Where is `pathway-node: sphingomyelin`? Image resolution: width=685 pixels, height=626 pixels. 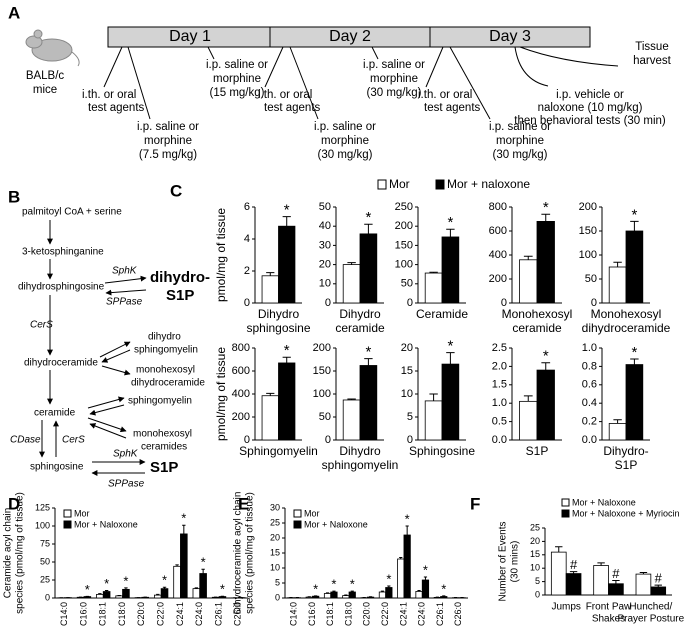
pathway-node: sphingomyelin is located at coordinates (160, 401).